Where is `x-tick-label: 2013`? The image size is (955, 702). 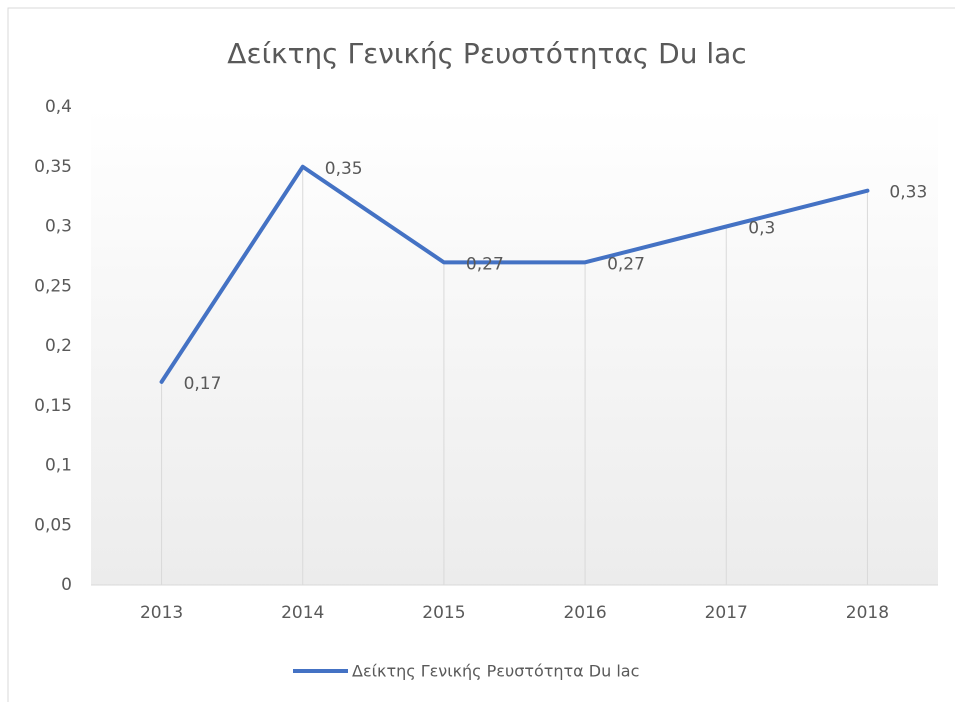
x-tick-label: 2013 is located at coordinates (161, 613).